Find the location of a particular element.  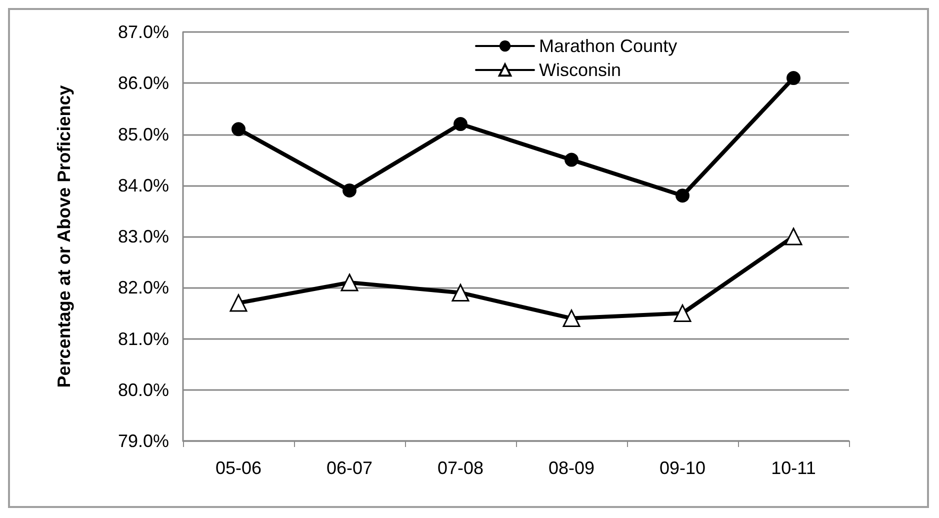

y-tick-label: 87.0% is located at coordinates (143, 32).